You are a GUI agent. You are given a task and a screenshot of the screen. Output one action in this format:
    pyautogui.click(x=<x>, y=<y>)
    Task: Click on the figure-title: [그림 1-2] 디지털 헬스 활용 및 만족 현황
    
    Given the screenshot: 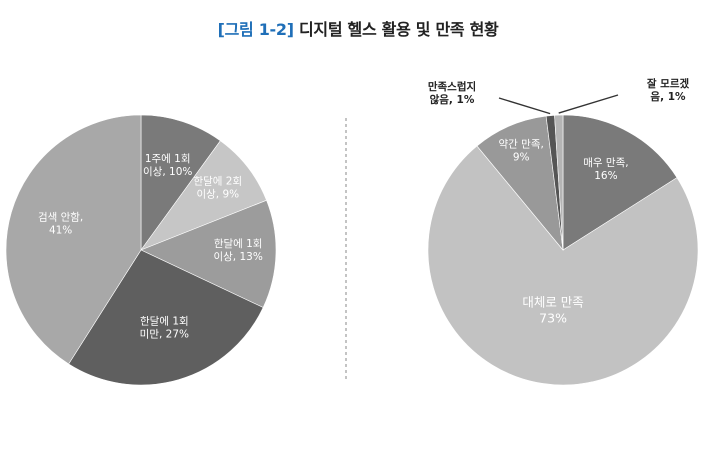 What is the action you would take?
    pyautogui.click(x=358, y=28)
    